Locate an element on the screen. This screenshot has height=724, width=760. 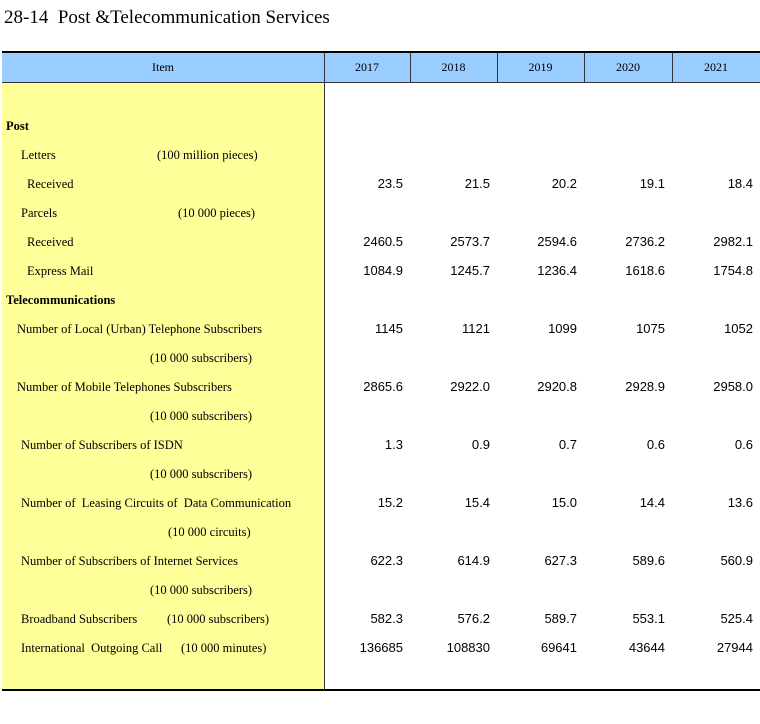
cell-value: 13.6 is located at coordinates (740, 502).